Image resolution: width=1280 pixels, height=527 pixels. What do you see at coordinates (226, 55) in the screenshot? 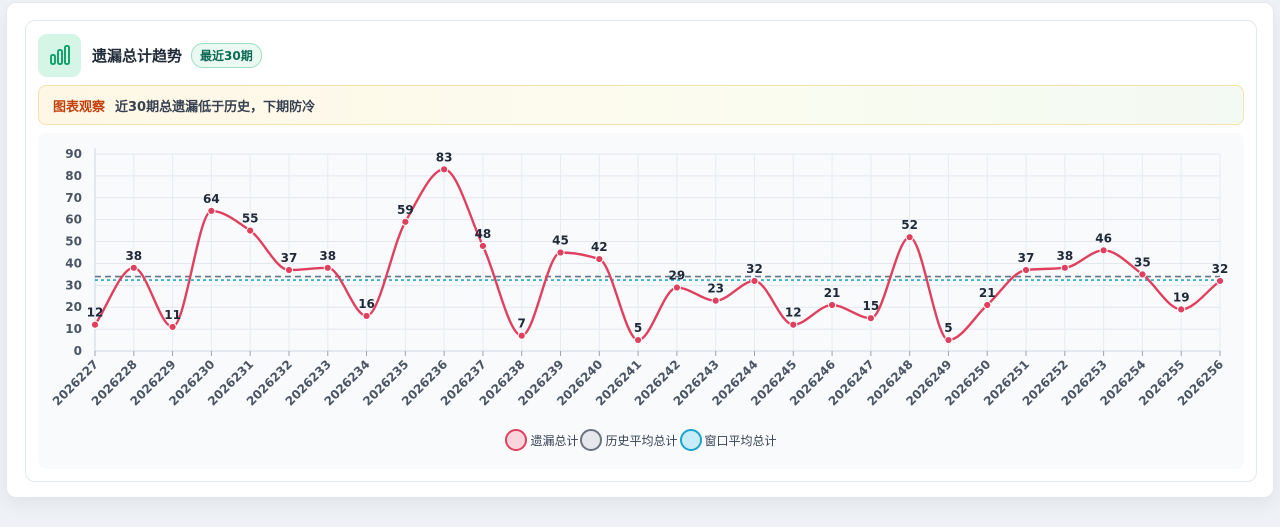
I see `period-badge: 最近30期` at bounding box center [226, 55].